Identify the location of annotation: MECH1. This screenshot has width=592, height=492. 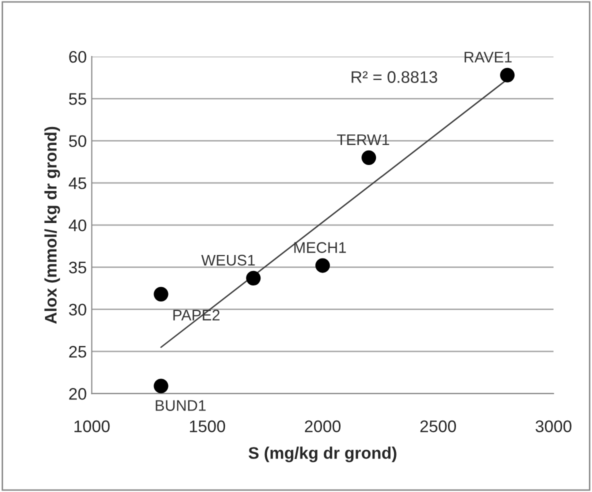
(320, 247).